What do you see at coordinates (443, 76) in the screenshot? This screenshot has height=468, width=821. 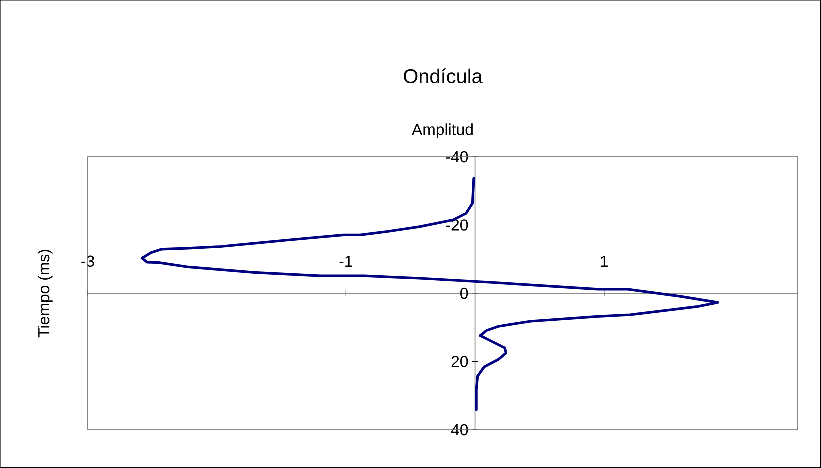 I see `chart-title: Ondícula` at bounding box center [443, 76].